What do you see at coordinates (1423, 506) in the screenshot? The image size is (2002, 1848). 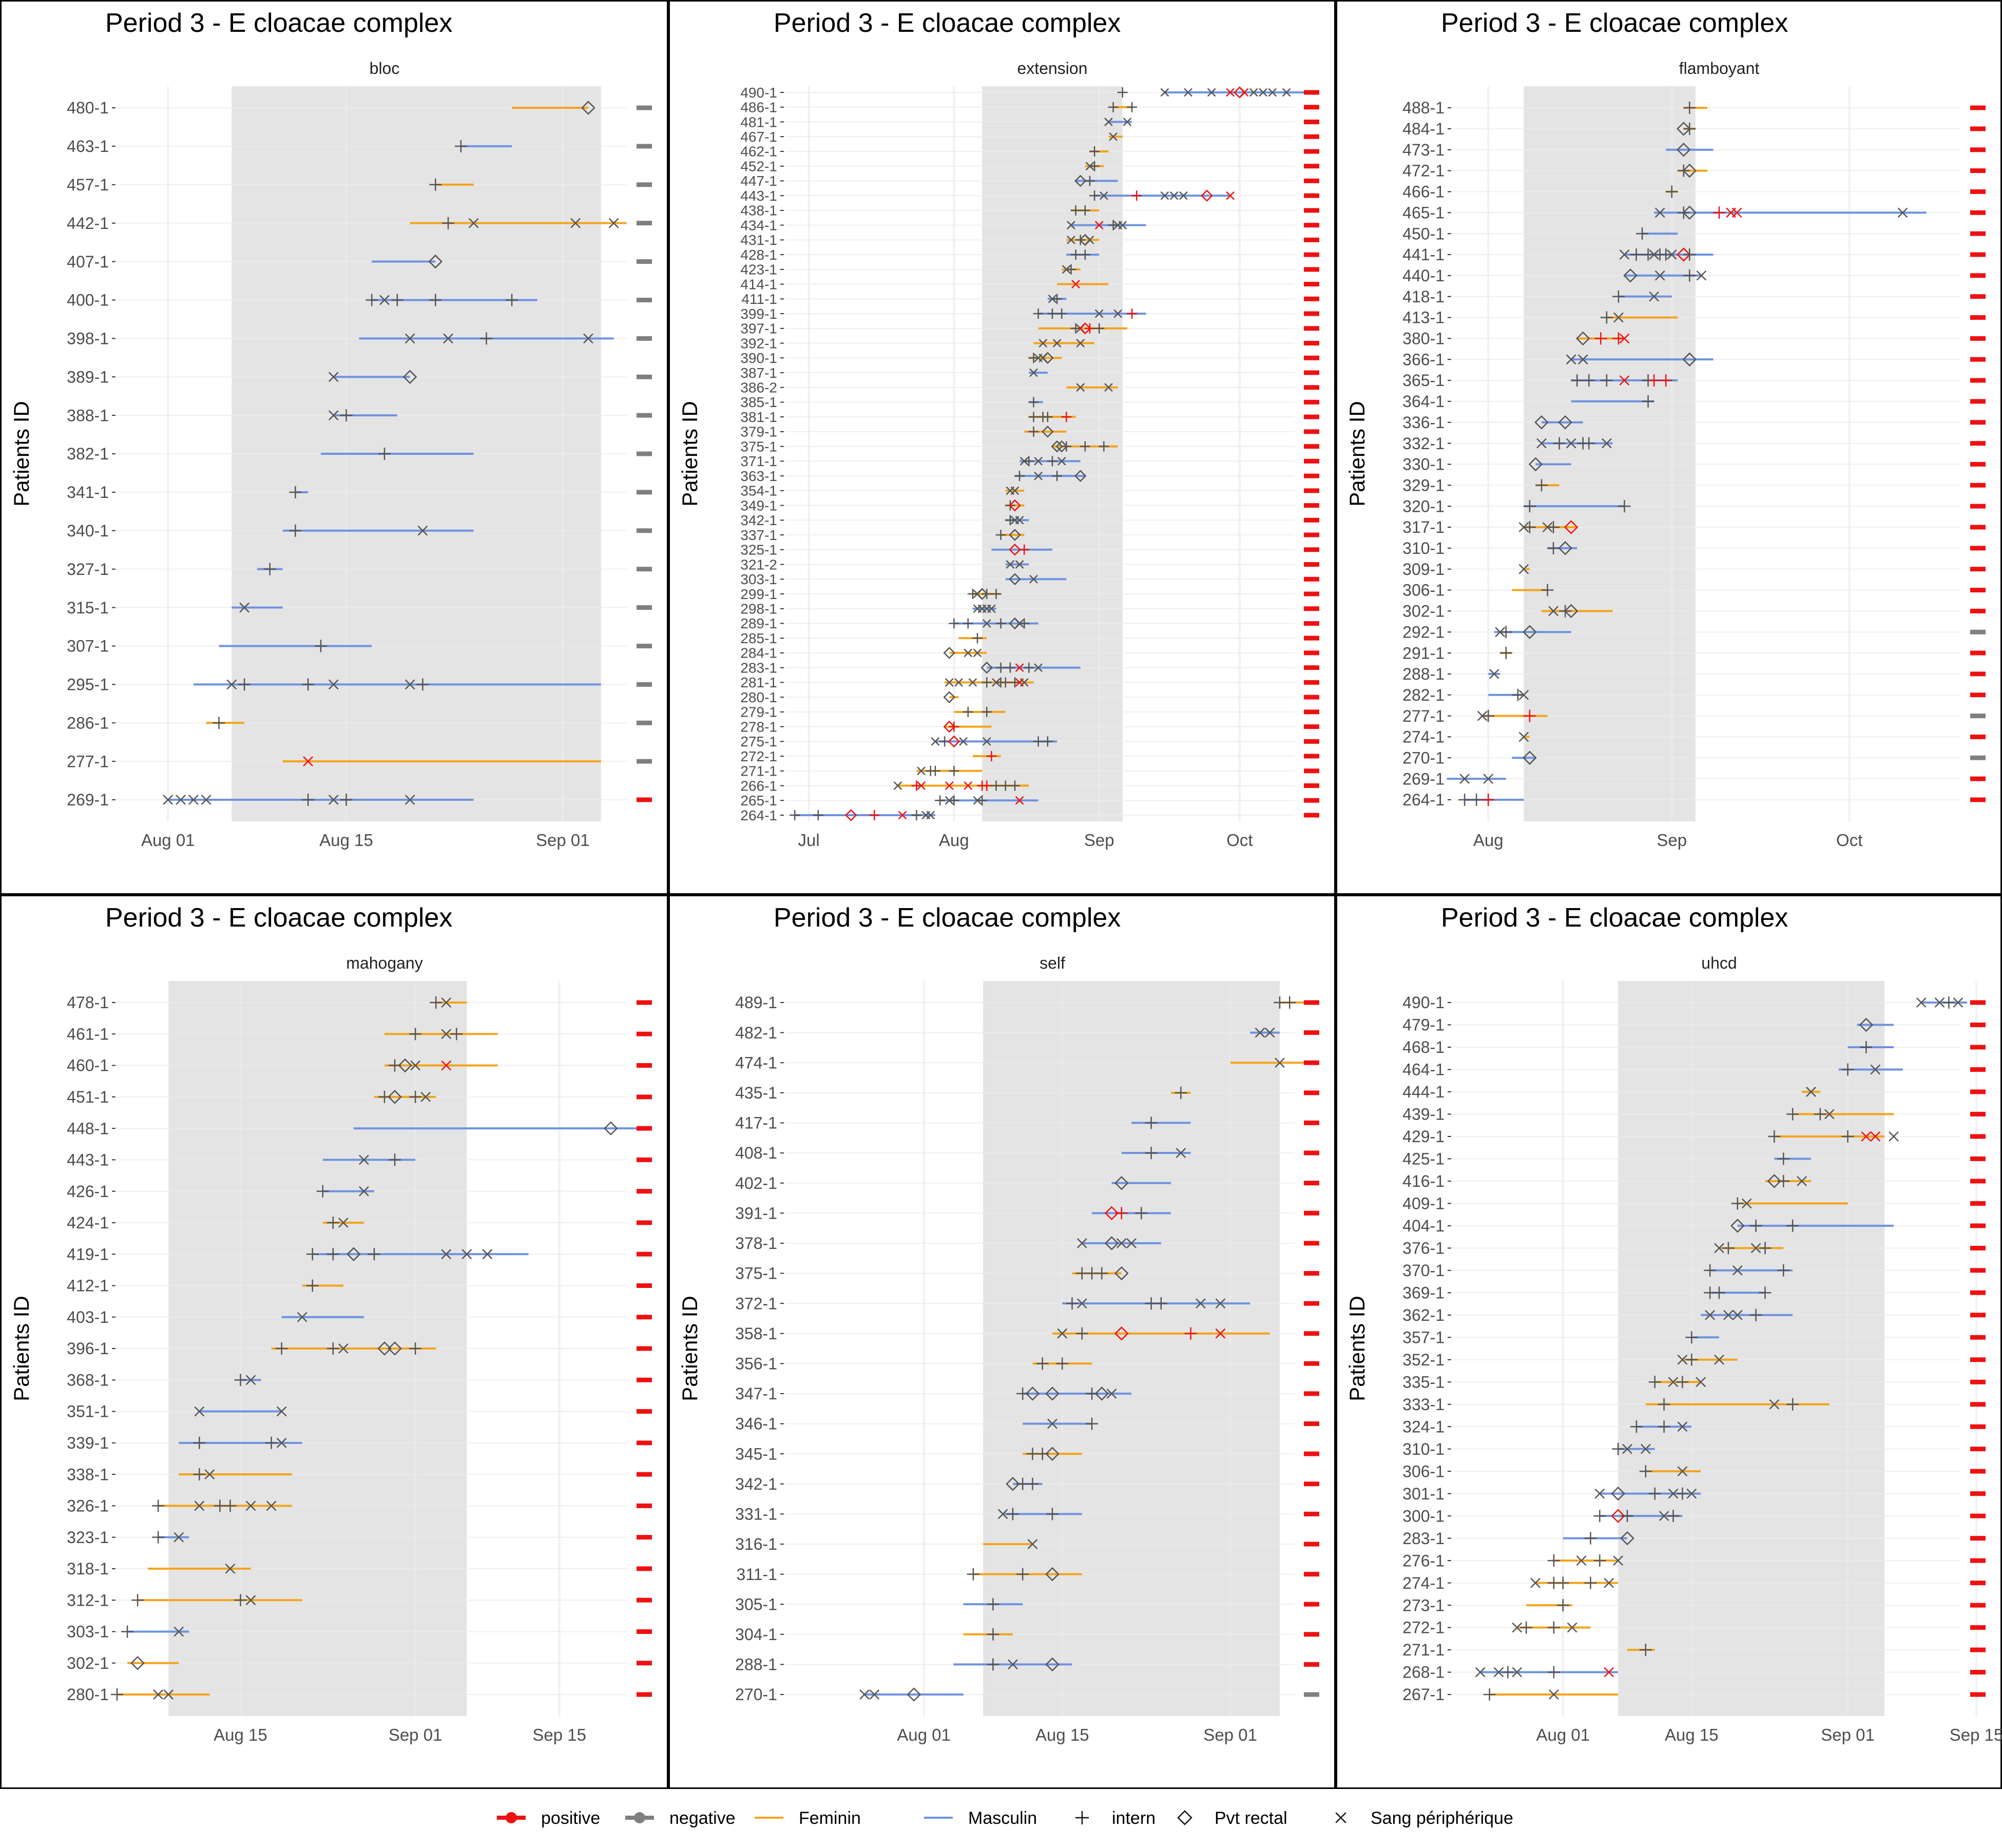 I see `y-tick-label: 320-1` at bounding box center [1423, 506].